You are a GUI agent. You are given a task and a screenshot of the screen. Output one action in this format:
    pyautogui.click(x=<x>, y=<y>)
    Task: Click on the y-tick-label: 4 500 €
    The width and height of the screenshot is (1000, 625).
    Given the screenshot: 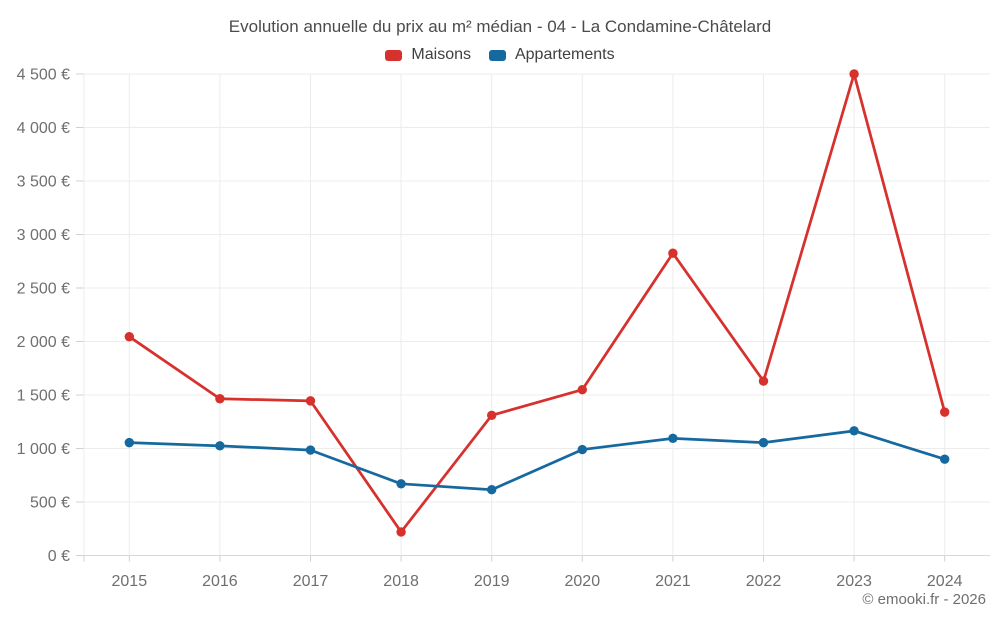 What is the action you would take?
    pyautogui.click(x=43, y=75)
    